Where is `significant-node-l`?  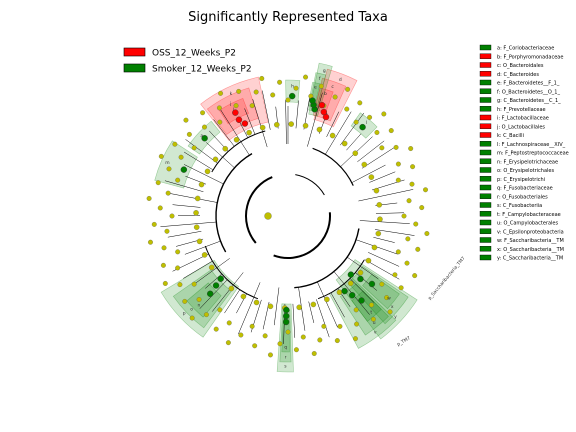 significant-node-l is located at coordinates (362, 127).